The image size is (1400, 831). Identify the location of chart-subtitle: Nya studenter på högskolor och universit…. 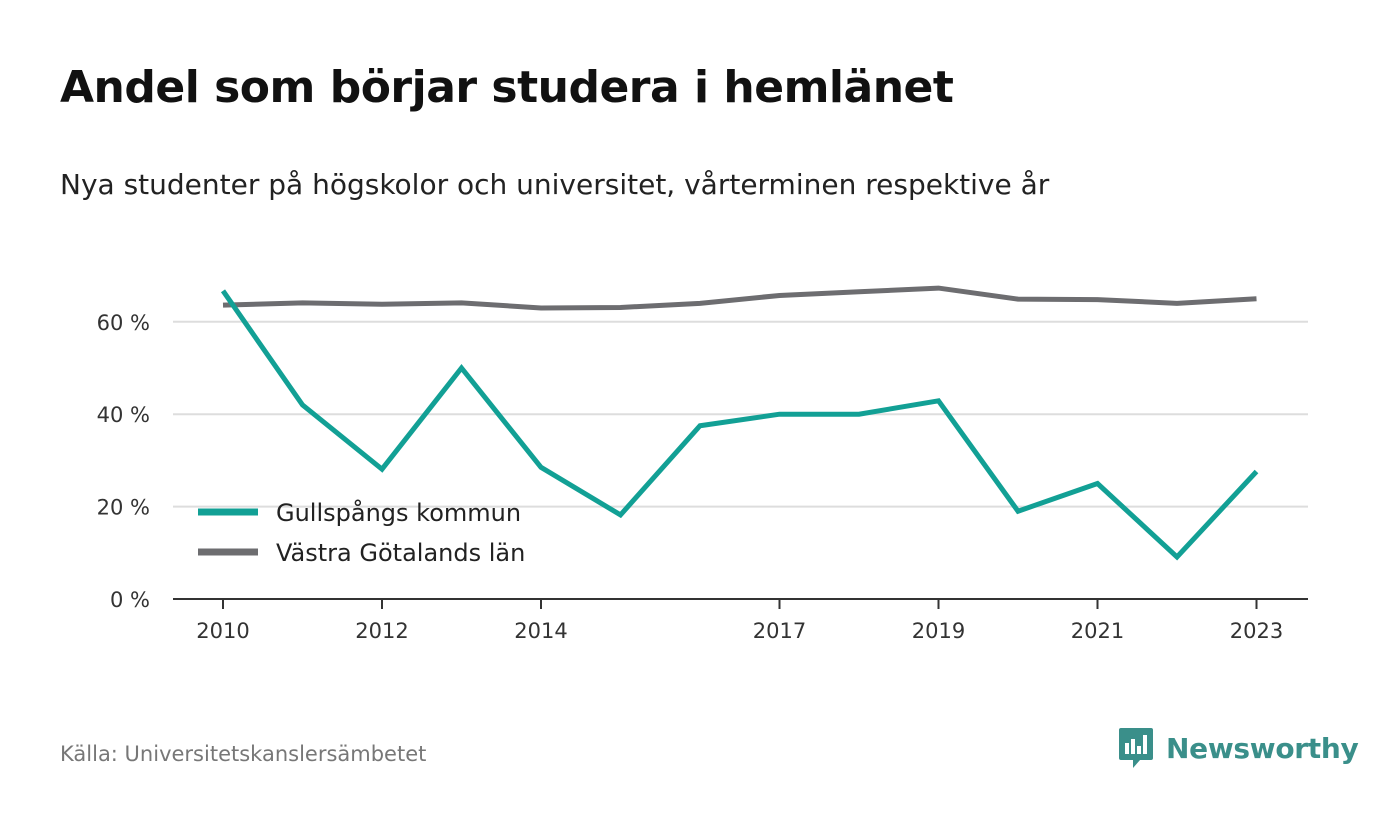
(555, 184).